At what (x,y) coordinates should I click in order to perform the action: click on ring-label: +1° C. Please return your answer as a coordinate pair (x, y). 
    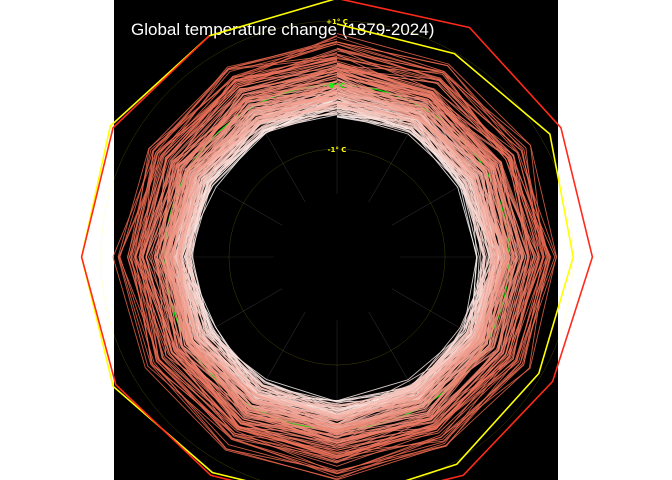
    Looking at the image, I should click on (337, 22).